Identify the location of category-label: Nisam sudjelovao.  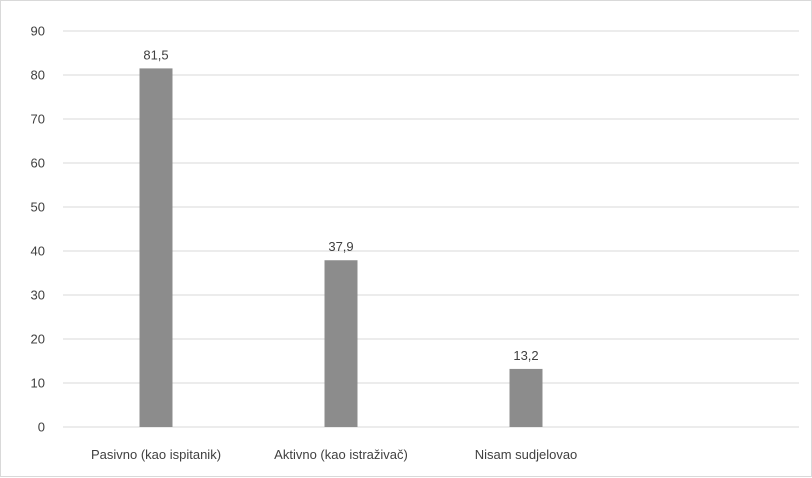
(526, 454).